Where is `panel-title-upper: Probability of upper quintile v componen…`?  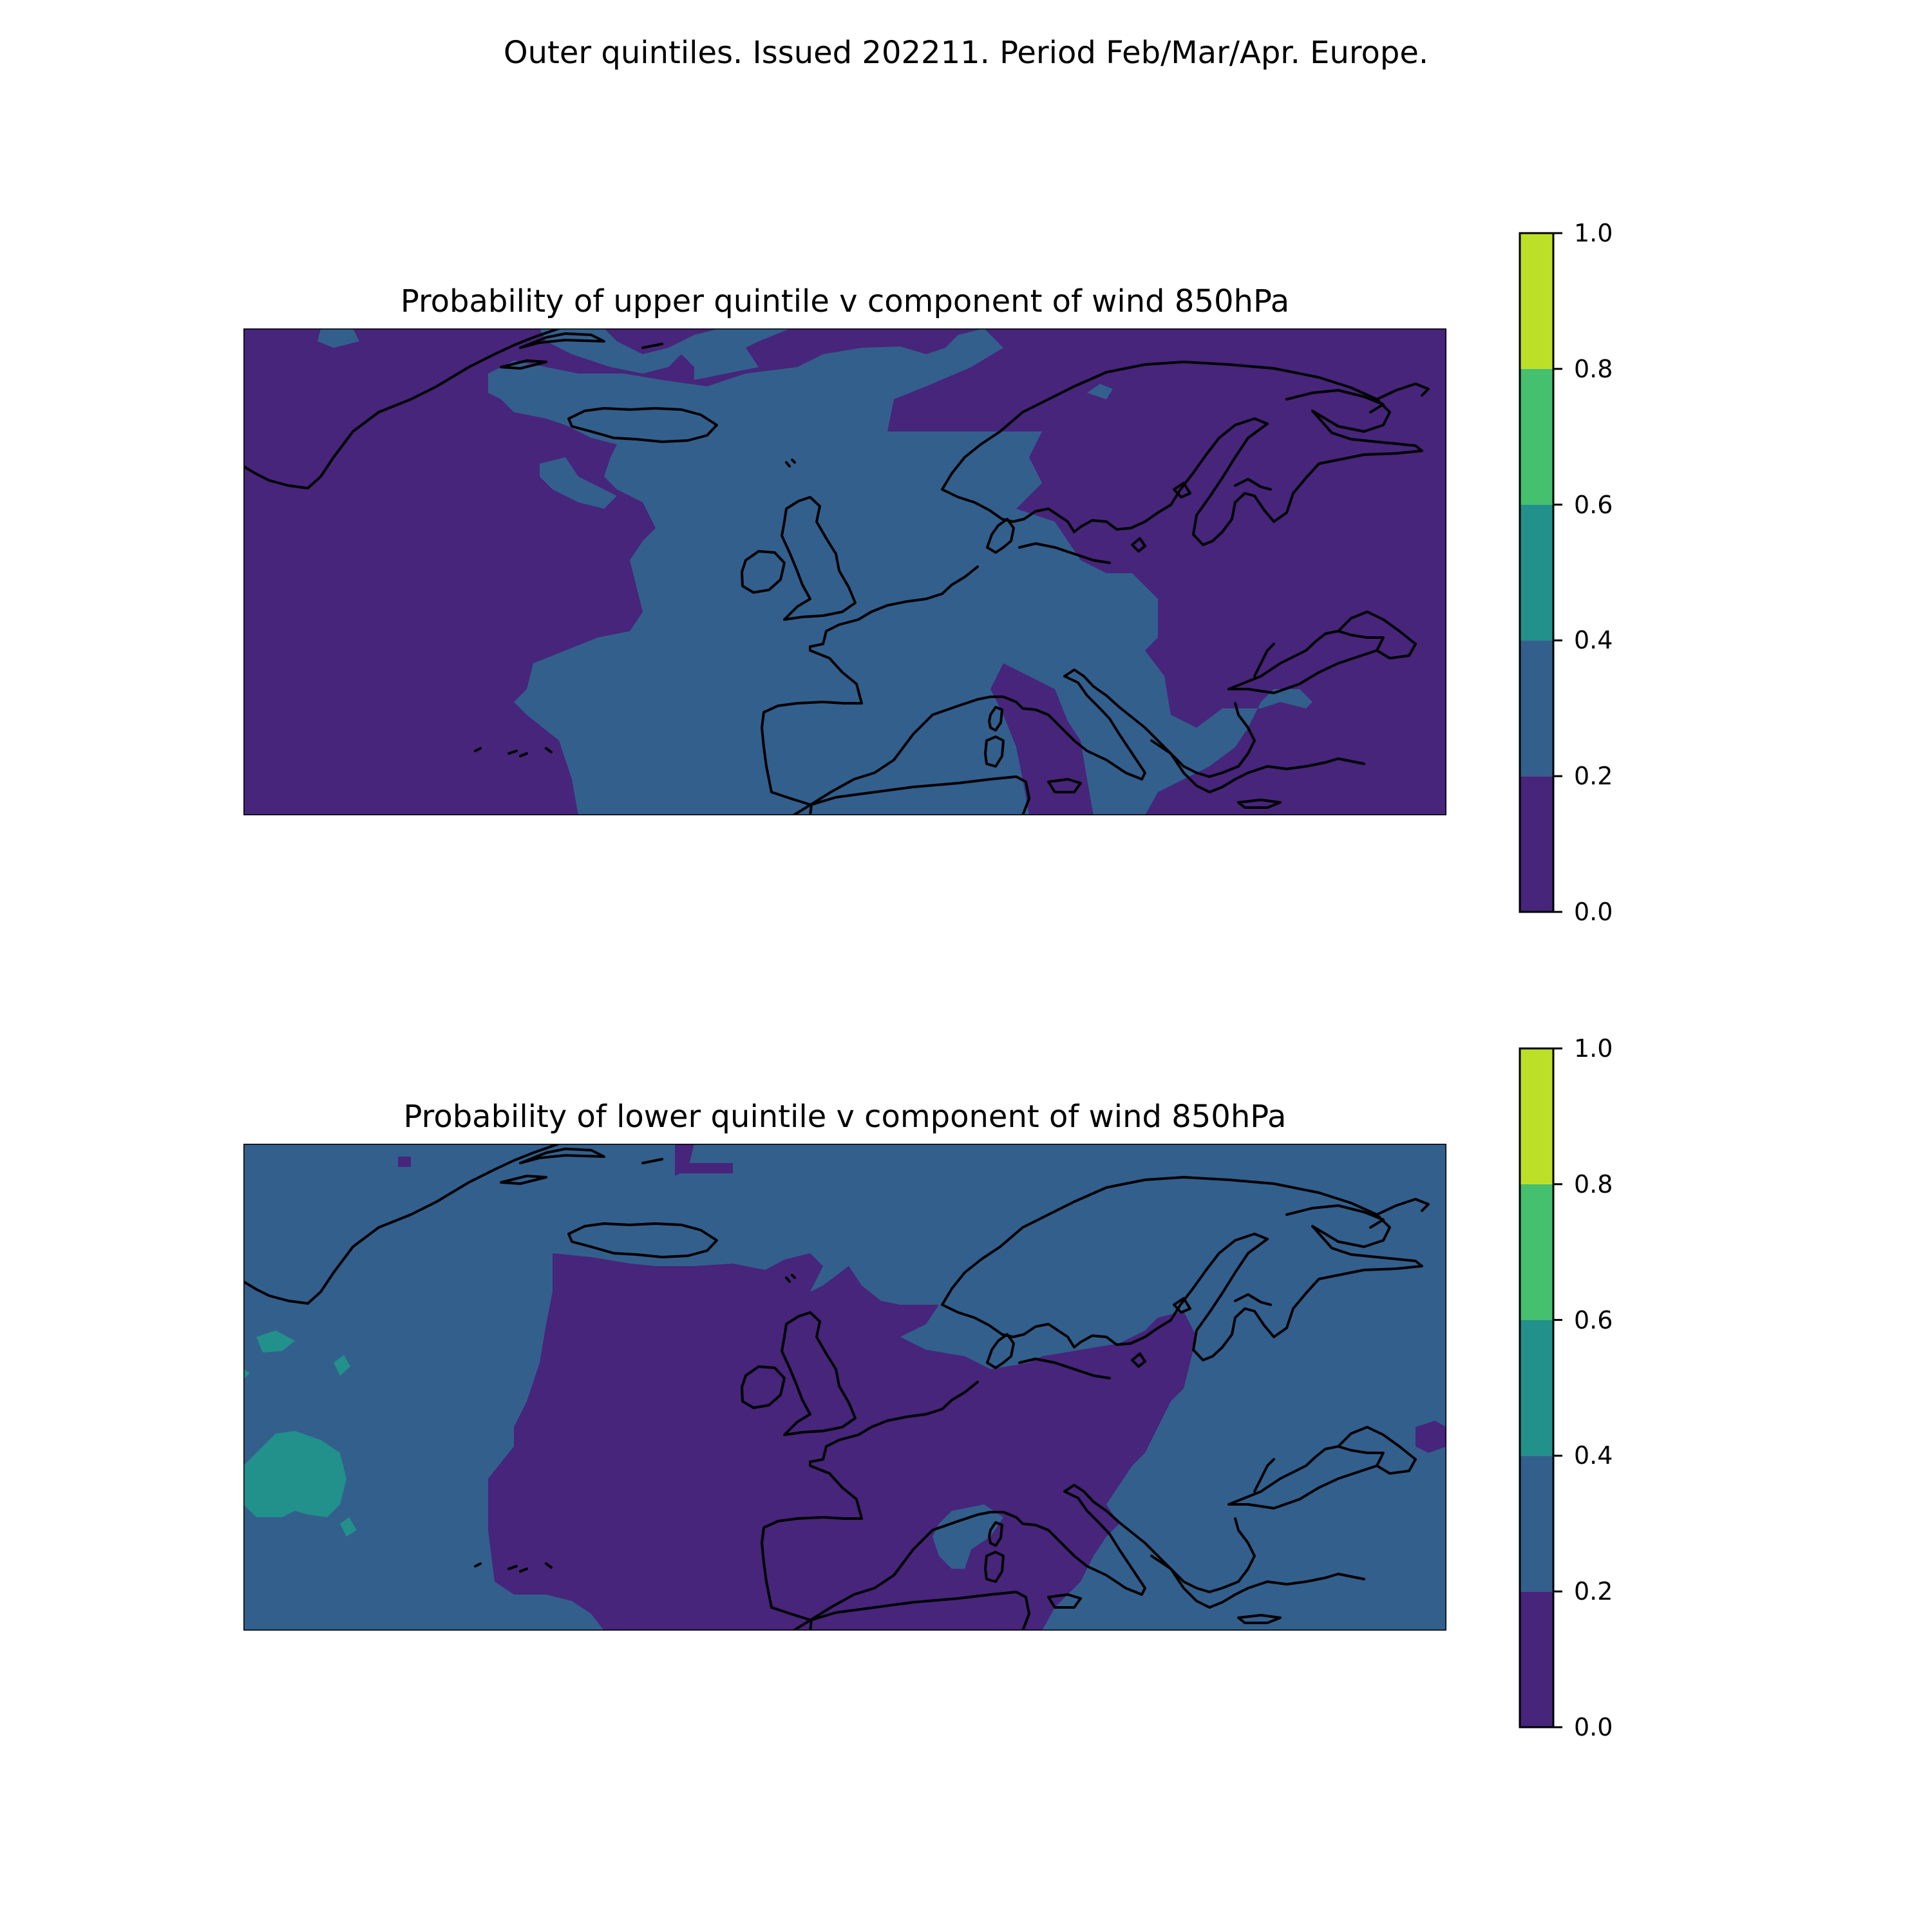 panel-title-upper: Probability of upper quintile v componen… is located at coordinates (845, 301).